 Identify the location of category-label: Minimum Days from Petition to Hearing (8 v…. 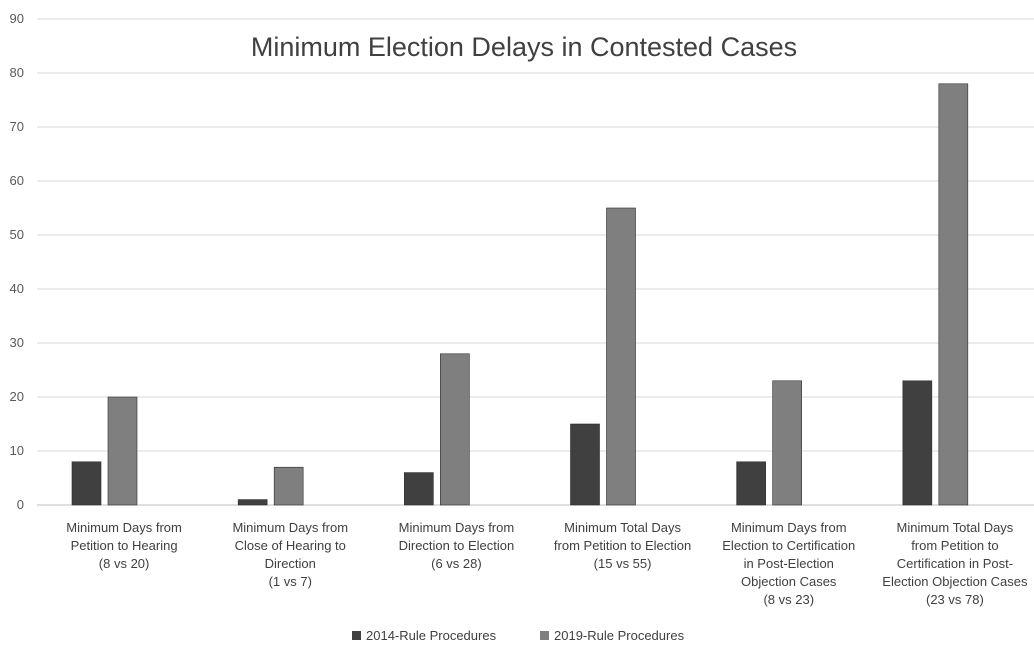
(124, 545).